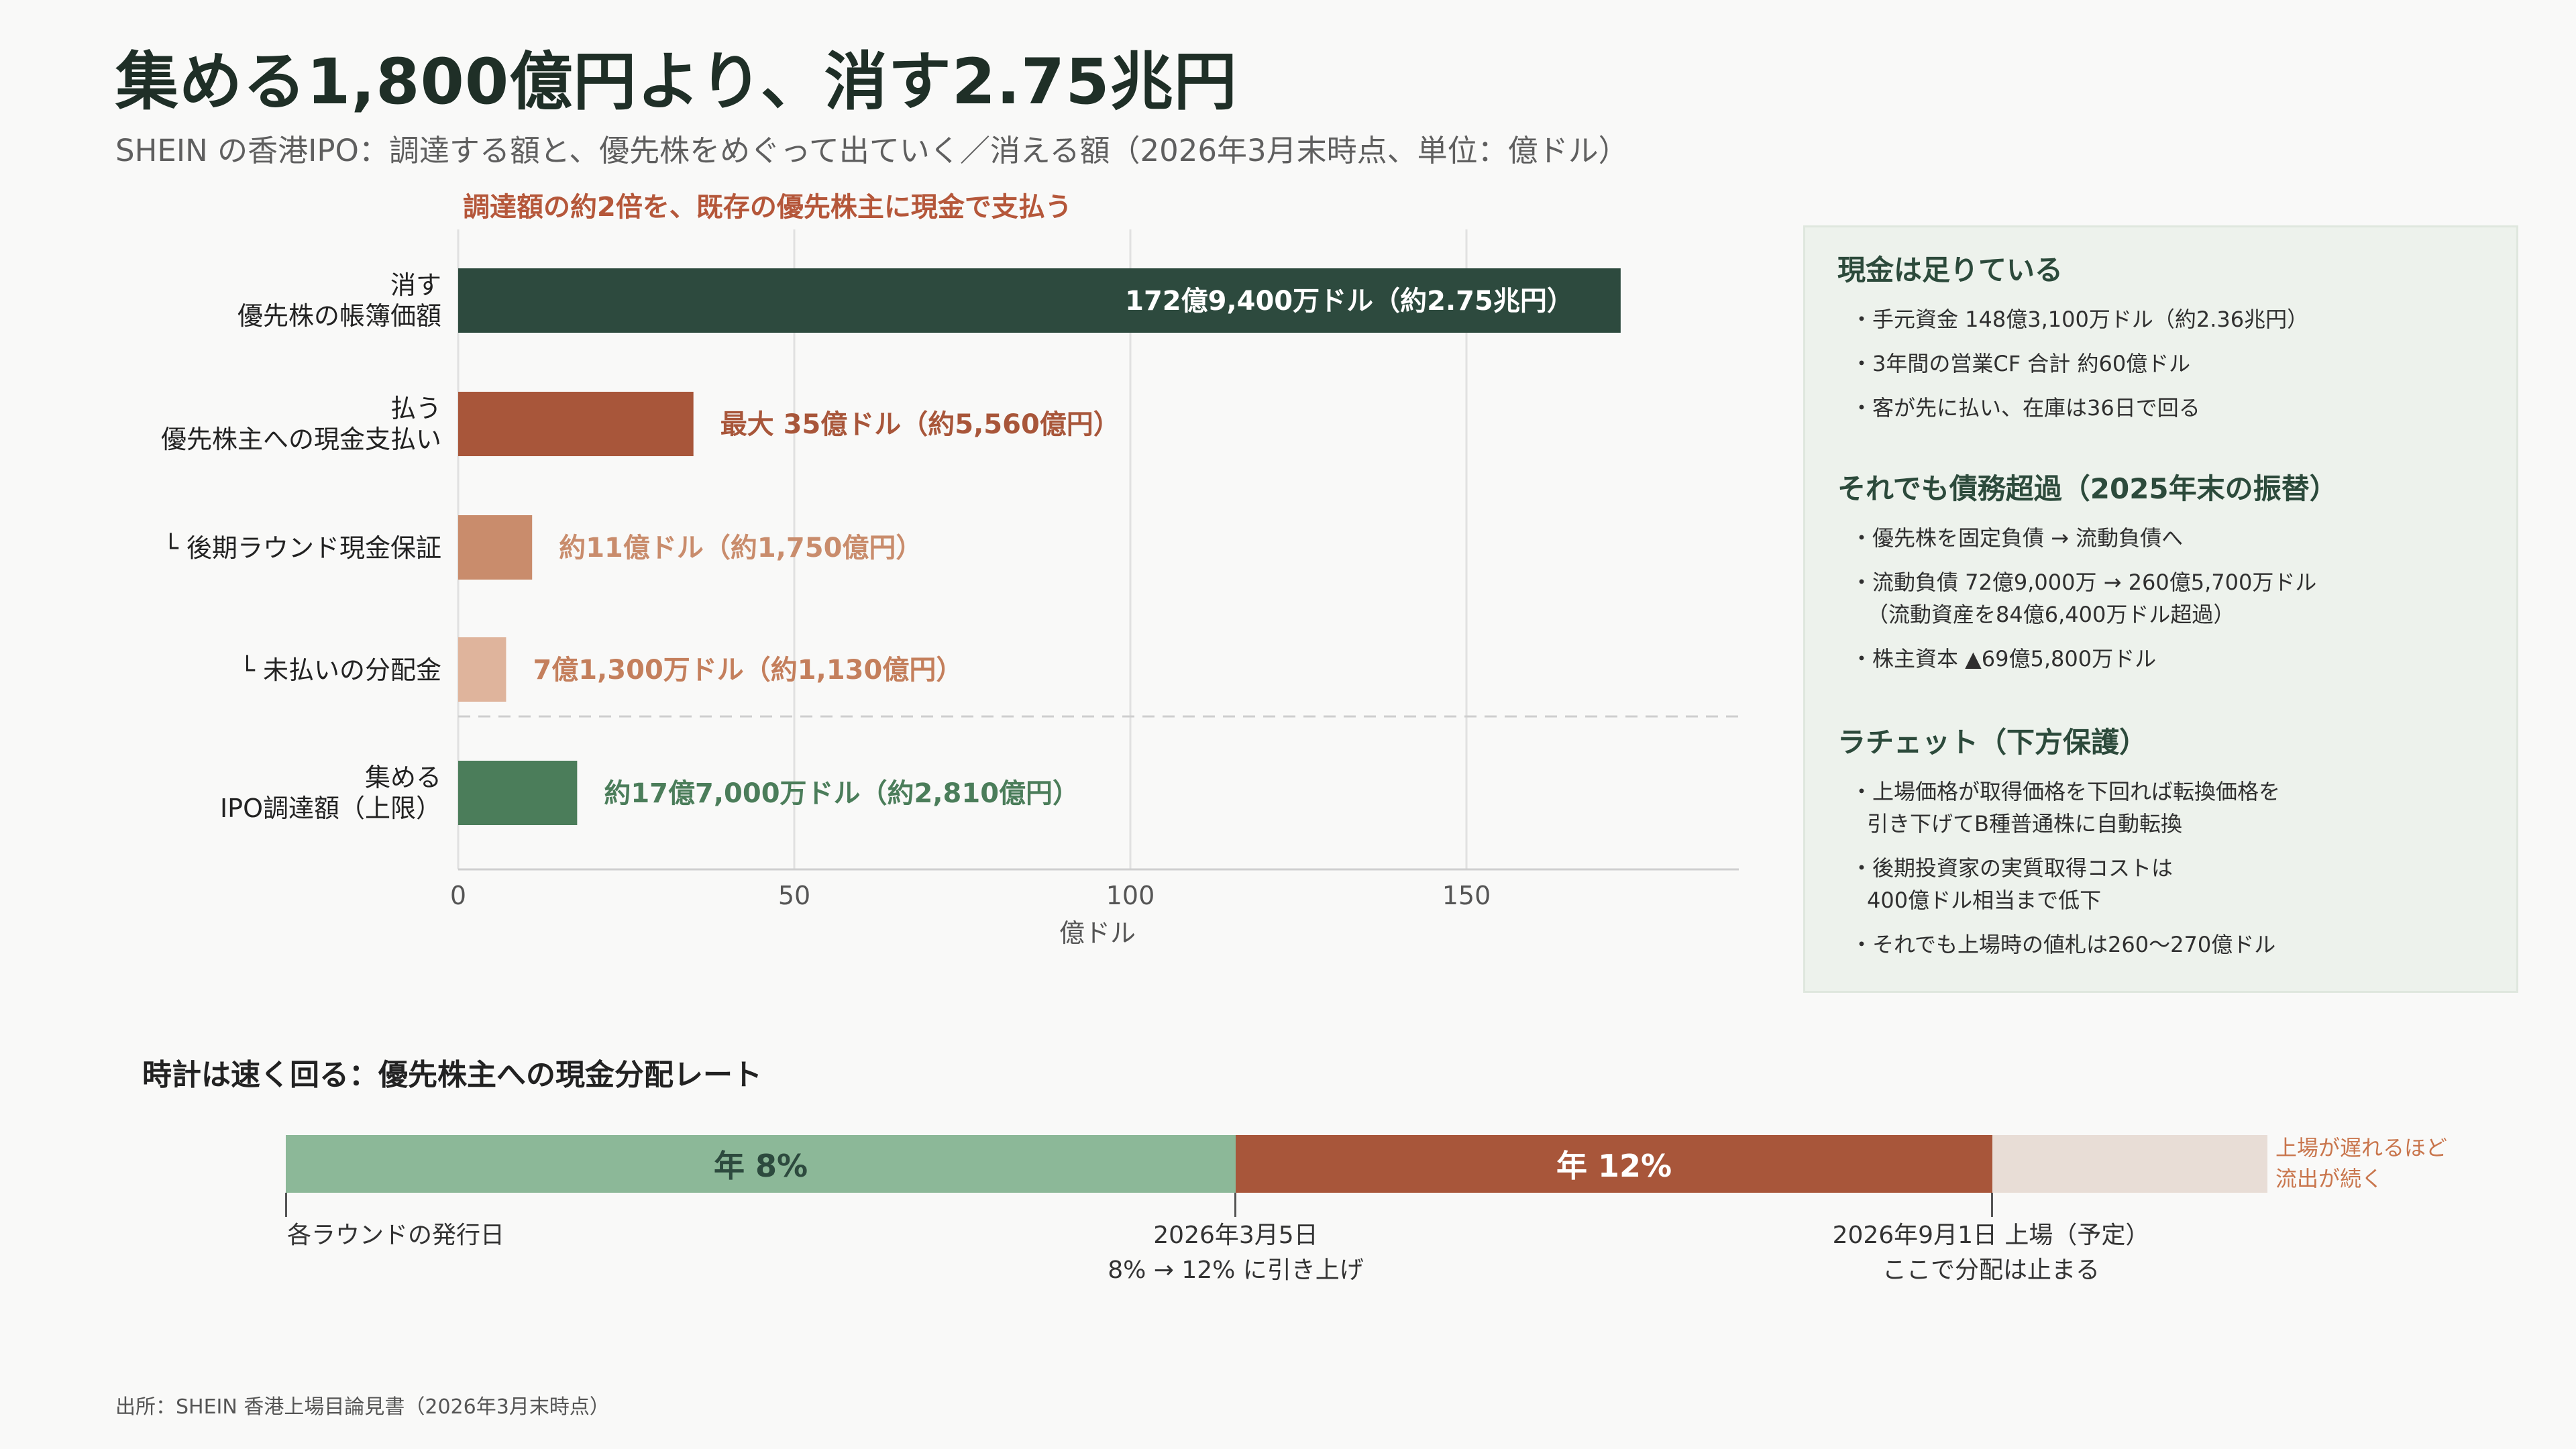  Describe the element at coordinates (1992, 742) in the screenshot. I see `panel-heading: ラチェット（下方保護）` at that location.